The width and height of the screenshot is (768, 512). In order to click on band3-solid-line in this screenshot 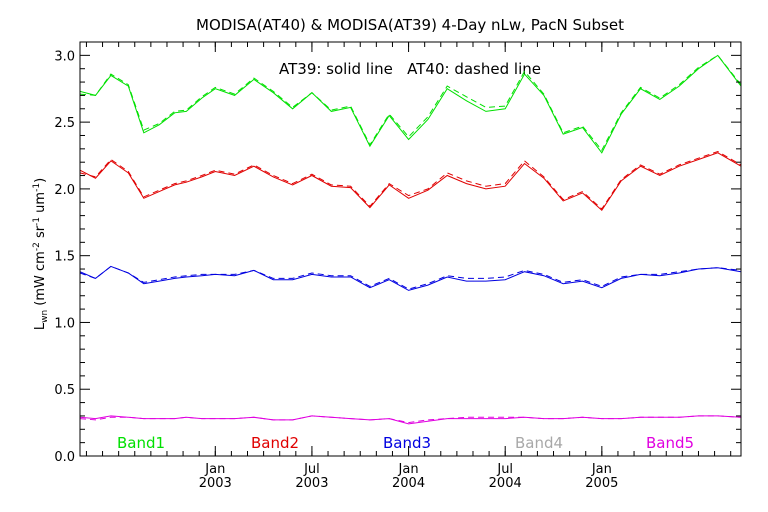, I will do `click(410, 278)`.